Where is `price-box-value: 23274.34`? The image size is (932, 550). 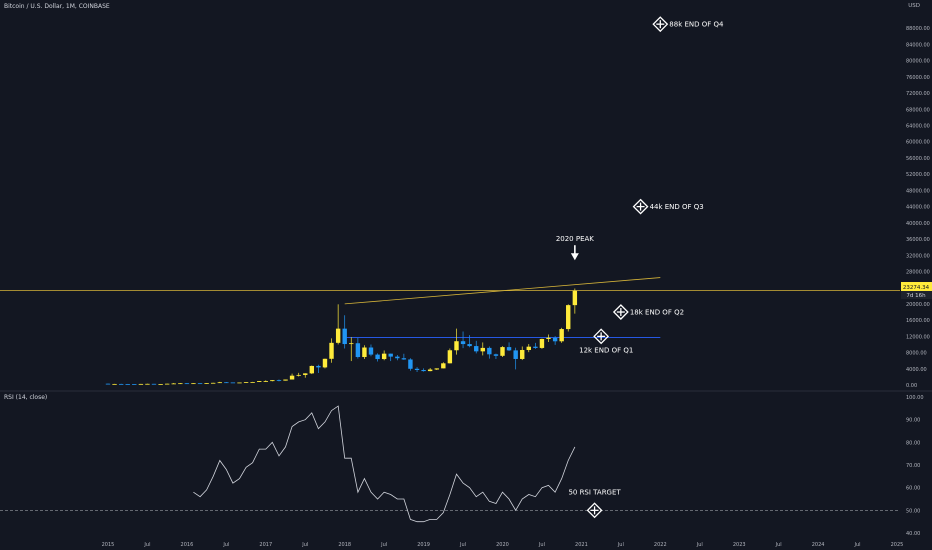
price-box-value: 23274.34 is located at coordinates (916, 288).